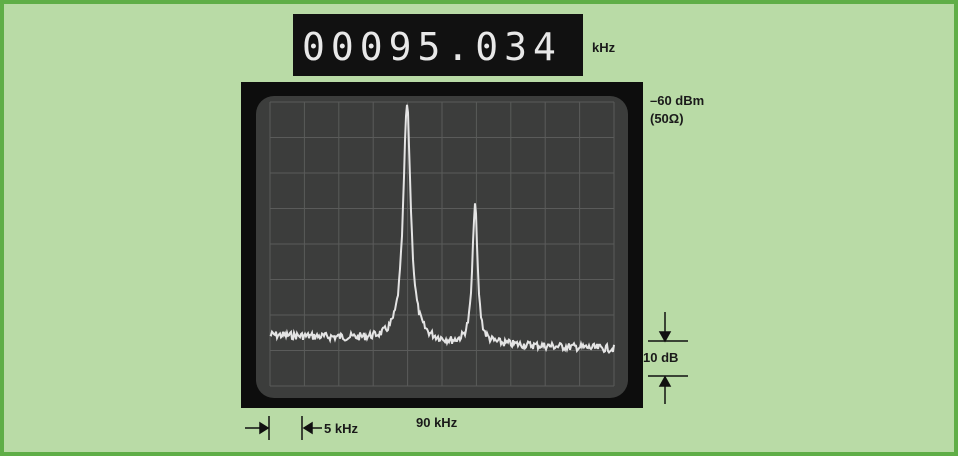 Image resolution: width=958 pixels, height=456 pixels. What do you see at coordinates (283, 428) in the screenshot?
I see `khz-arrows` at bounding box center [283, 428].